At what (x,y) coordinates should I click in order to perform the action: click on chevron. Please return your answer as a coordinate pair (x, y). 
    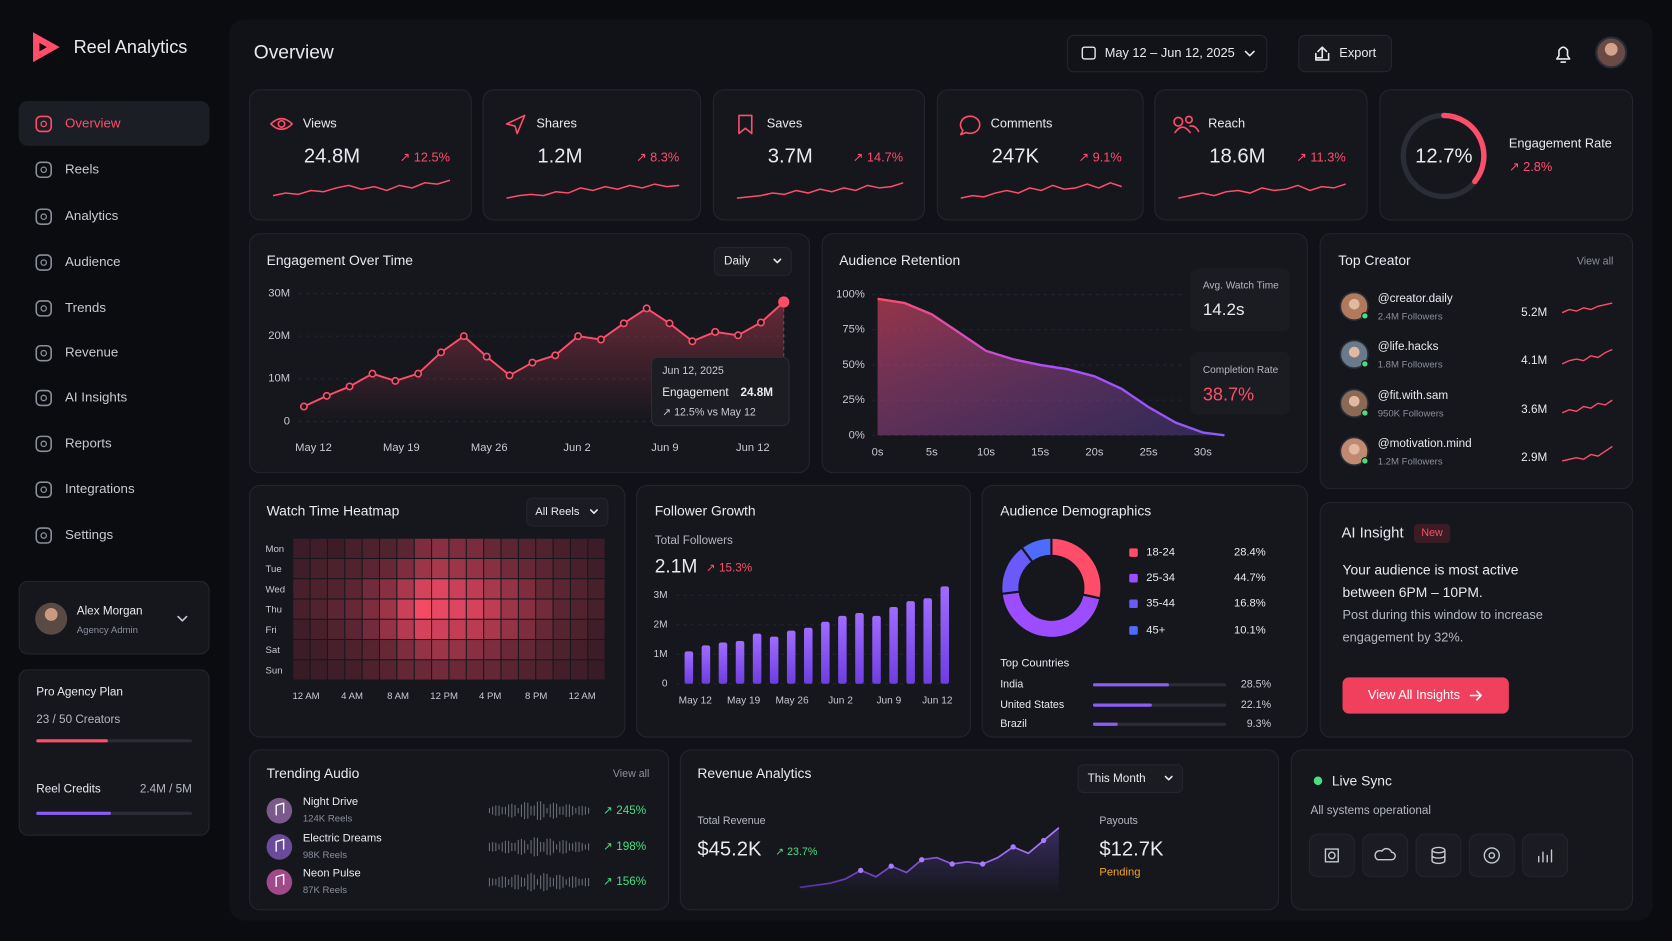
    Looking at the image, I should click on (182, 618).